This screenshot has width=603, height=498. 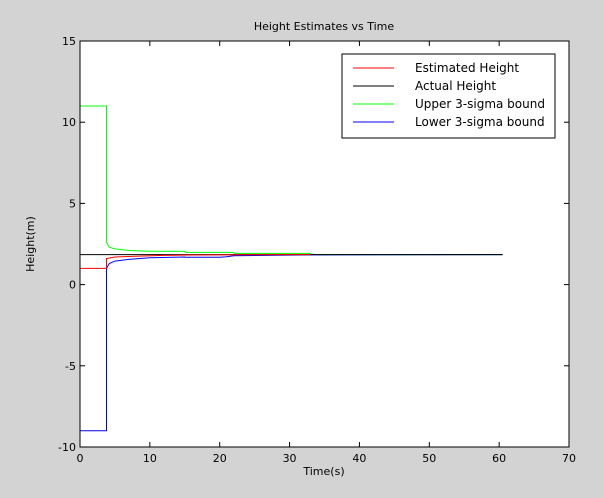 What do you see at coordinates (30, 244) in the screenshot?
I see `y-axis-label: Height(m)` at bounding box center [30, 244].